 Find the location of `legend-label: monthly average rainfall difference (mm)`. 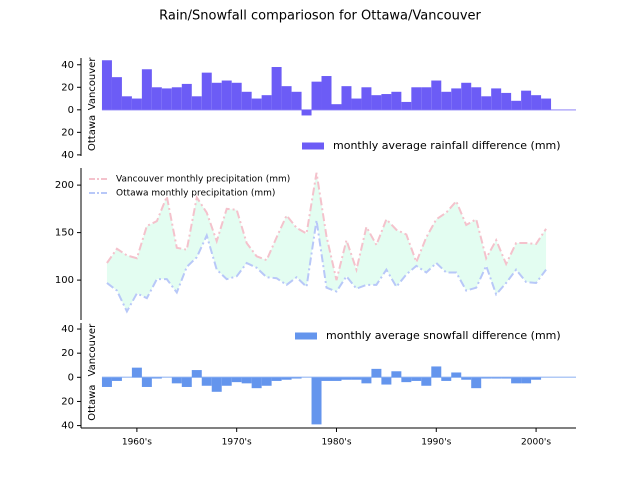

legend-label: monthly average rainfall difference (mm) is located at coordinates (447, 145).